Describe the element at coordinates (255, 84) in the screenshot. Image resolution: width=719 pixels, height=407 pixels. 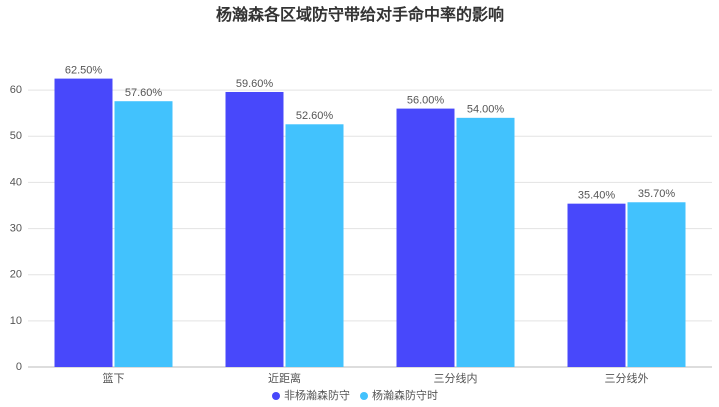
I see `value-label: 59.60%` at that location.